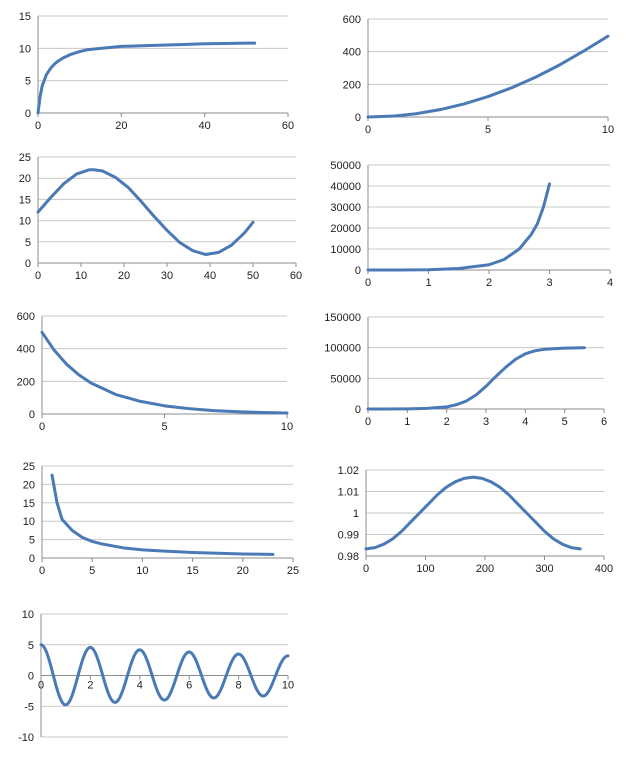 The height and width of the screenshot is (783, 629). Describe the element at coordinates (348, 557) in the screenshot. I see `y-tick-label: 0.98` at that location.